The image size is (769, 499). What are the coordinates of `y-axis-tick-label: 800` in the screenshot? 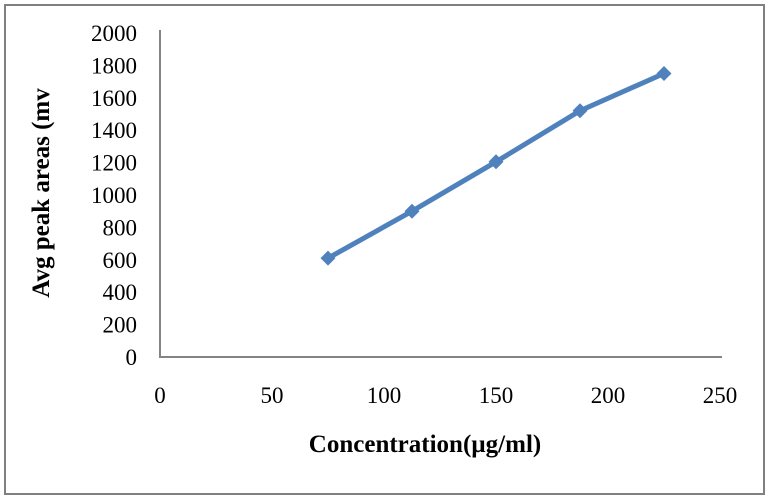 It's located at (120, 227).